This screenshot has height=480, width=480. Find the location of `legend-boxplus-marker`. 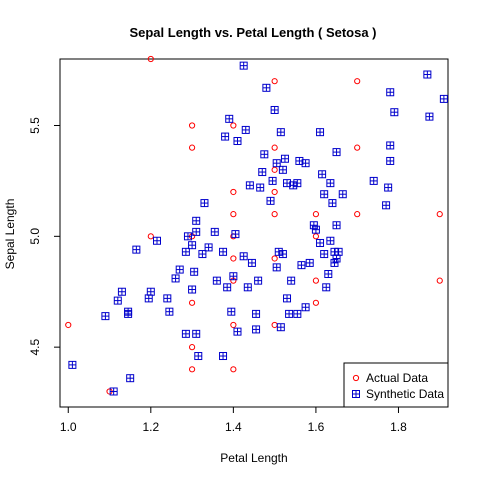

legend-boxplus-marker is located at coordinates (356, 394).